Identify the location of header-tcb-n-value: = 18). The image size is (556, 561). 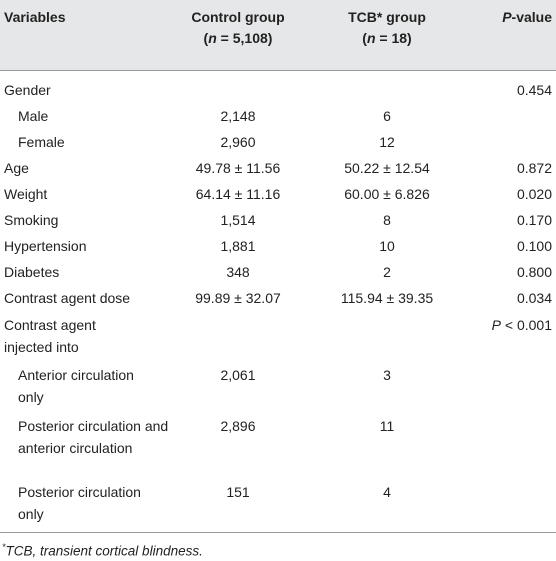
(393, 38).